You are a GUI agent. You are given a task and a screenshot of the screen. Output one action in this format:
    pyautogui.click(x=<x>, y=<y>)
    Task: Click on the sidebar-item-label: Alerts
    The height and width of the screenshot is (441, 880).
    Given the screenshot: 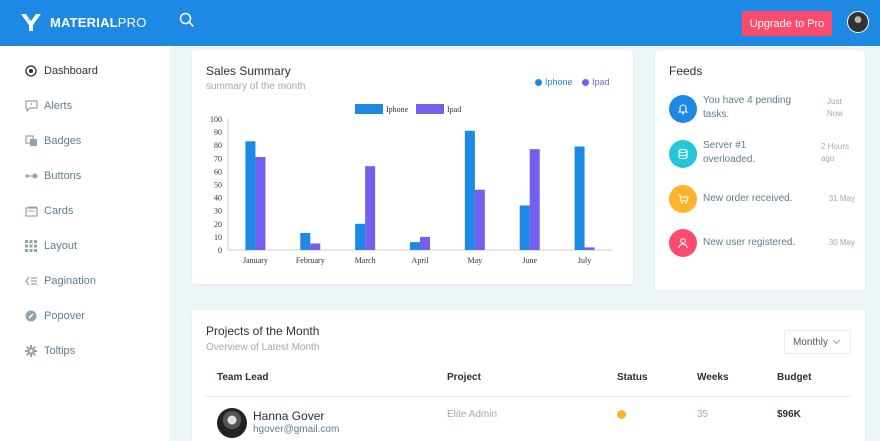 What is the action you would take?
    pyautogui.click(x=58, y=106)
    